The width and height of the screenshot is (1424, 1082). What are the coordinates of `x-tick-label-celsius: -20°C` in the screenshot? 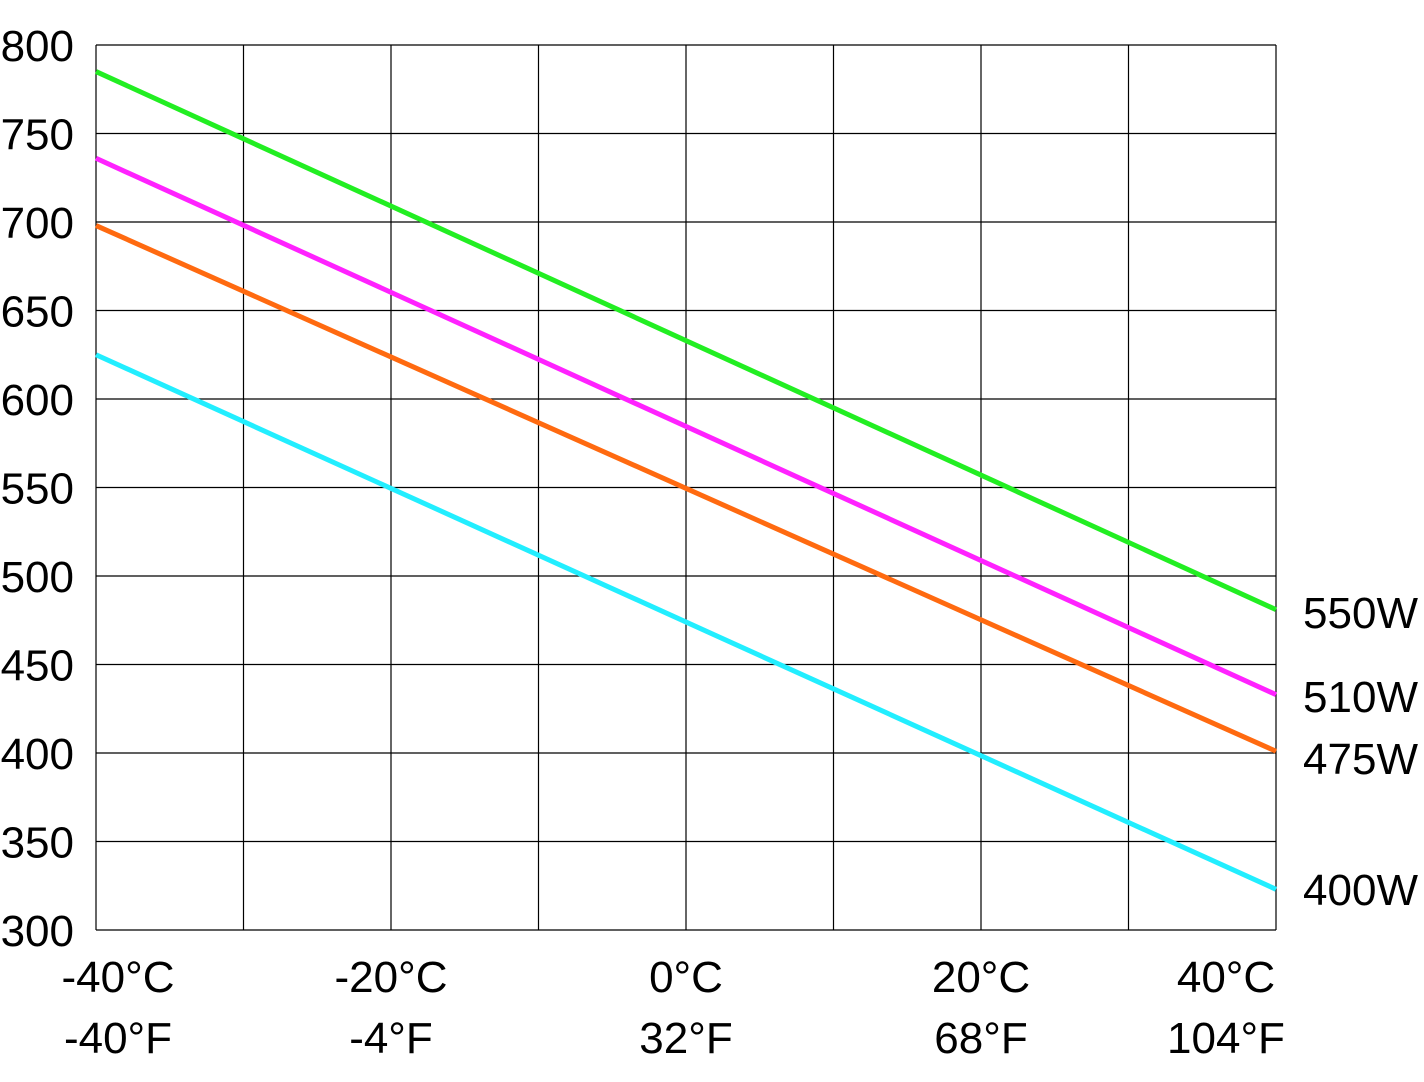 It's located at (391, 977).